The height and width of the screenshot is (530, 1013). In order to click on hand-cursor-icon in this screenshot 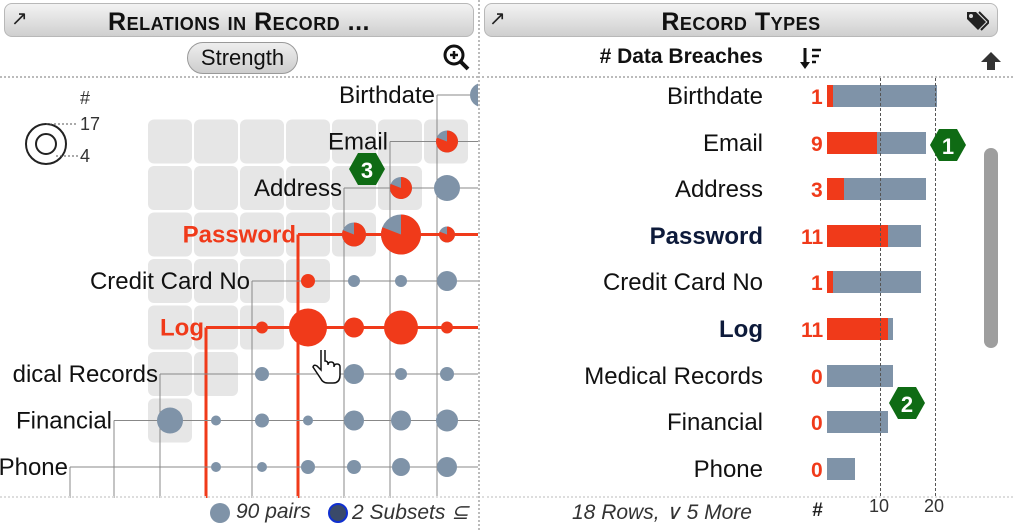, I will do `click(326, 367)`.